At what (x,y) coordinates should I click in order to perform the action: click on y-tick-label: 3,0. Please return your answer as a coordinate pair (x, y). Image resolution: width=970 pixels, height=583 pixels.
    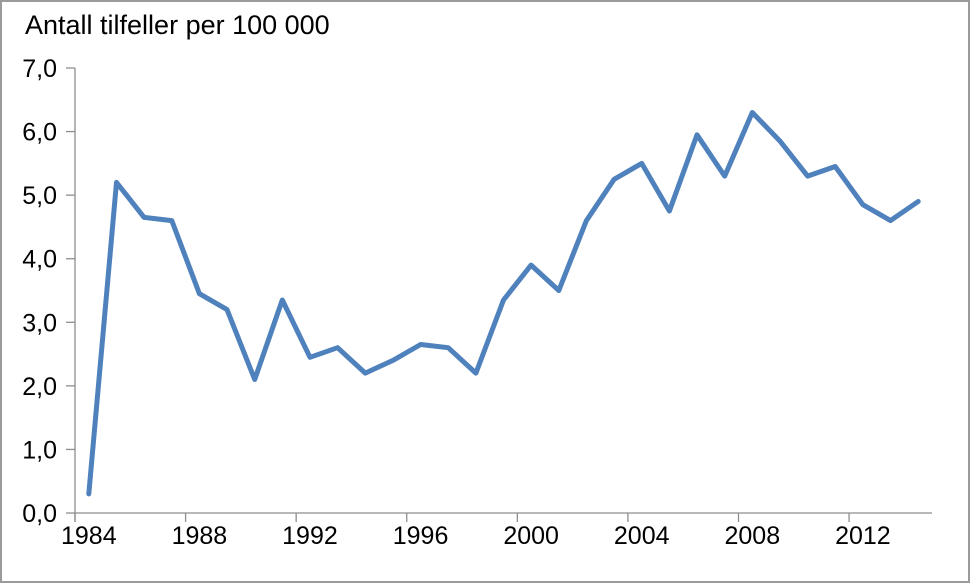
    Looking at the image, I should click on (39, 323).